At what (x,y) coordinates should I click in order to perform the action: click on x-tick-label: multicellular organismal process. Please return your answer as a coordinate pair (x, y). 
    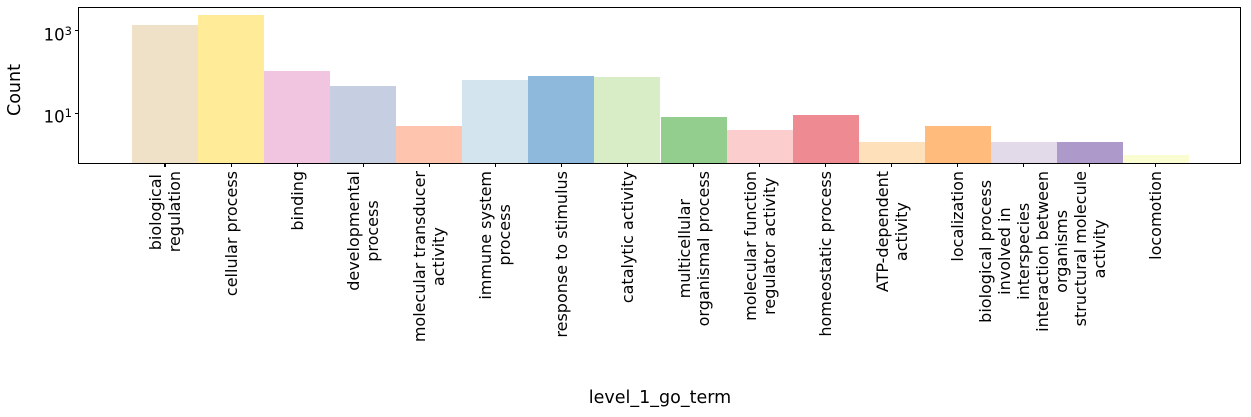
    Looking at the image, I should click on (693, 249).